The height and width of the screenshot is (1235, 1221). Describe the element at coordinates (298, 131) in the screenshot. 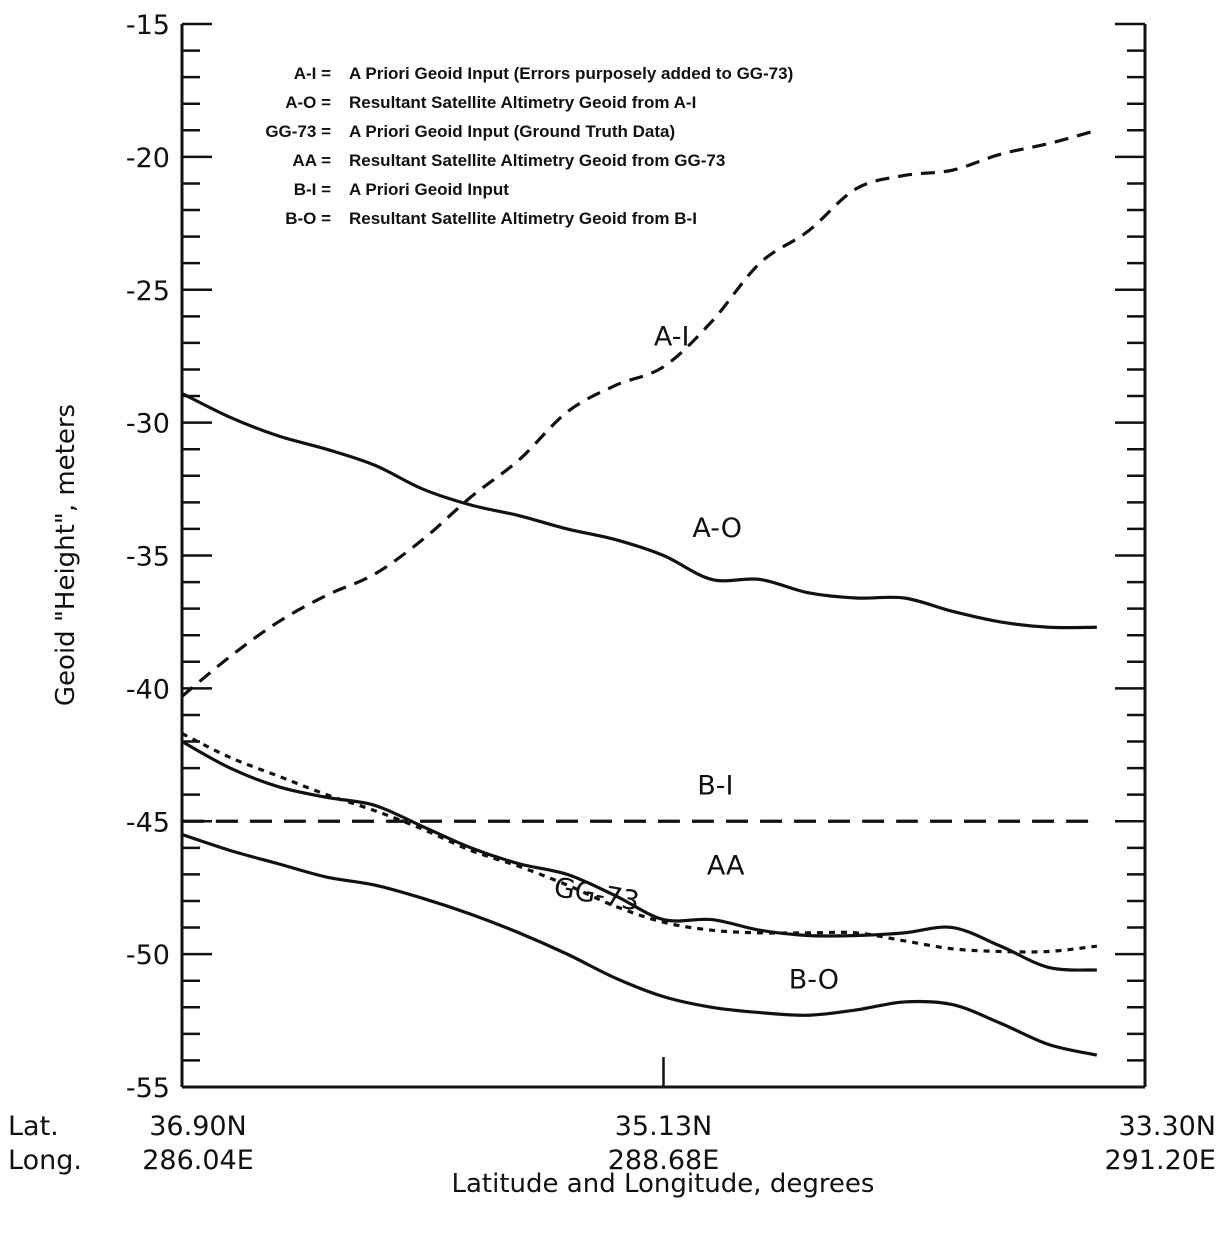

I see `legend-key: GG-73 =` at that location.